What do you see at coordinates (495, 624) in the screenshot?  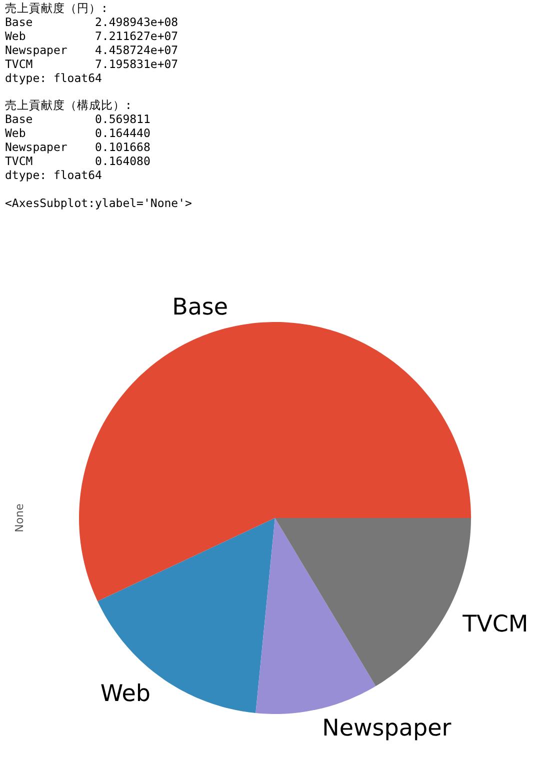 I see `slice-label: TVCM` at bounding box center [495, 624].